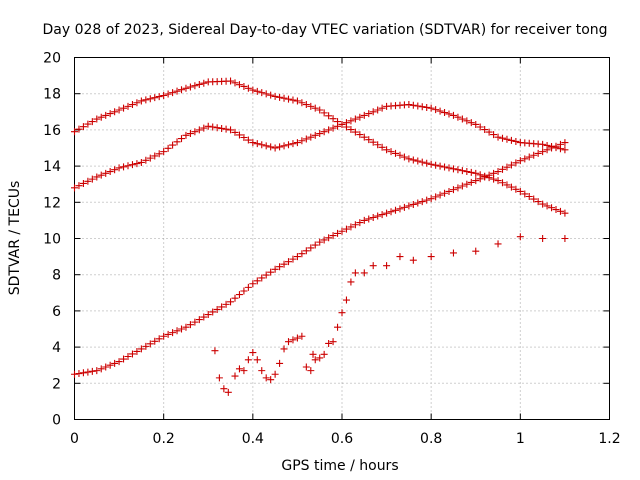  What do you see at coordinates (52, 167) in the screenshot?
I see `y-tick-label: 14` at bounding box center [52, 167].